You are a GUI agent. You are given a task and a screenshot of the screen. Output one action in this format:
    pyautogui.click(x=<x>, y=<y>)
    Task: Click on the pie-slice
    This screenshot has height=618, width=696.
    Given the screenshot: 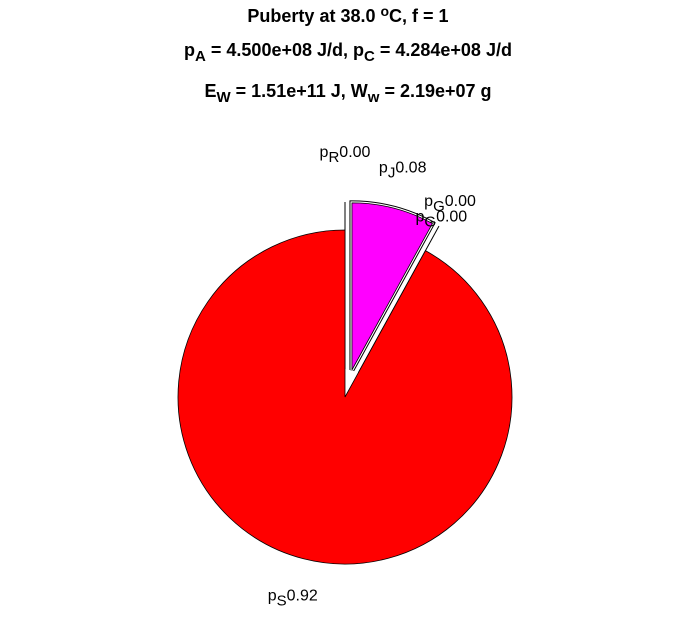 What is the action you would take?
    pyautogui.click(x=392, y=286)
    